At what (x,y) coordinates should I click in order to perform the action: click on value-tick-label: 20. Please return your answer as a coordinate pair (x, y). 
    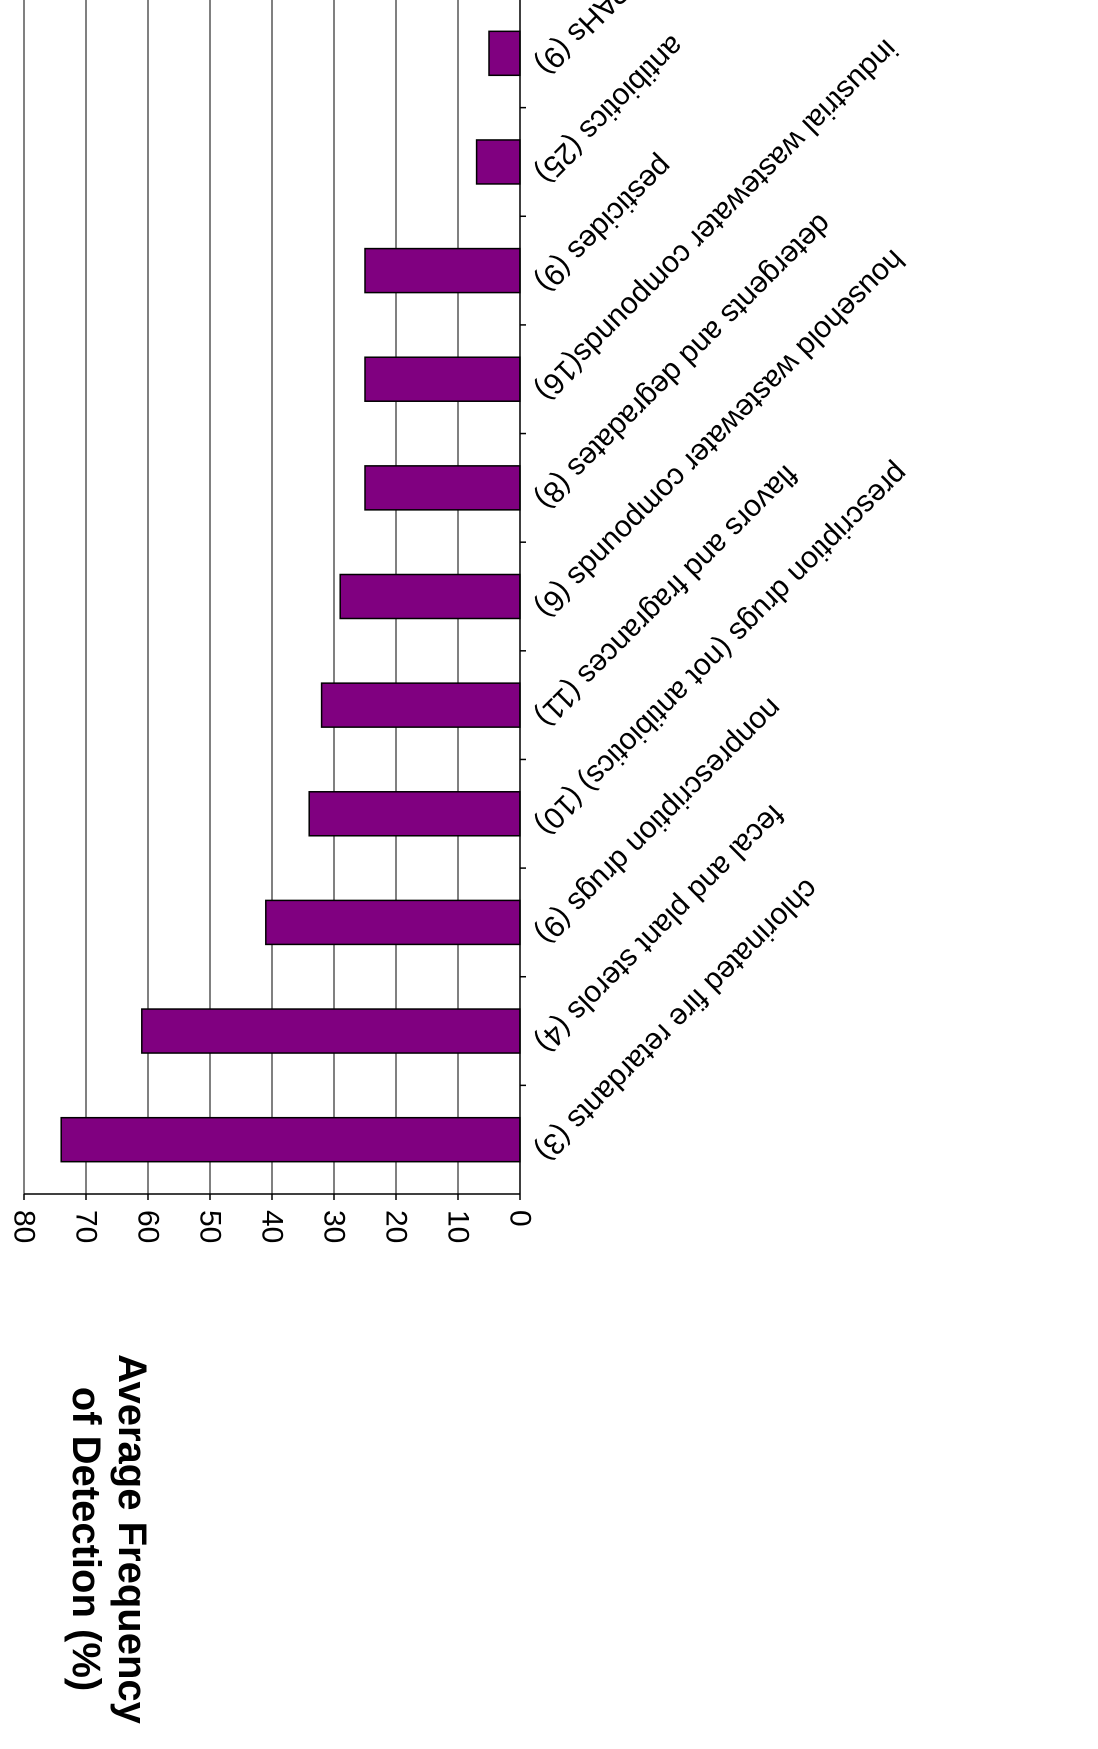
    Looking at the image, I should click on (396, 1226).